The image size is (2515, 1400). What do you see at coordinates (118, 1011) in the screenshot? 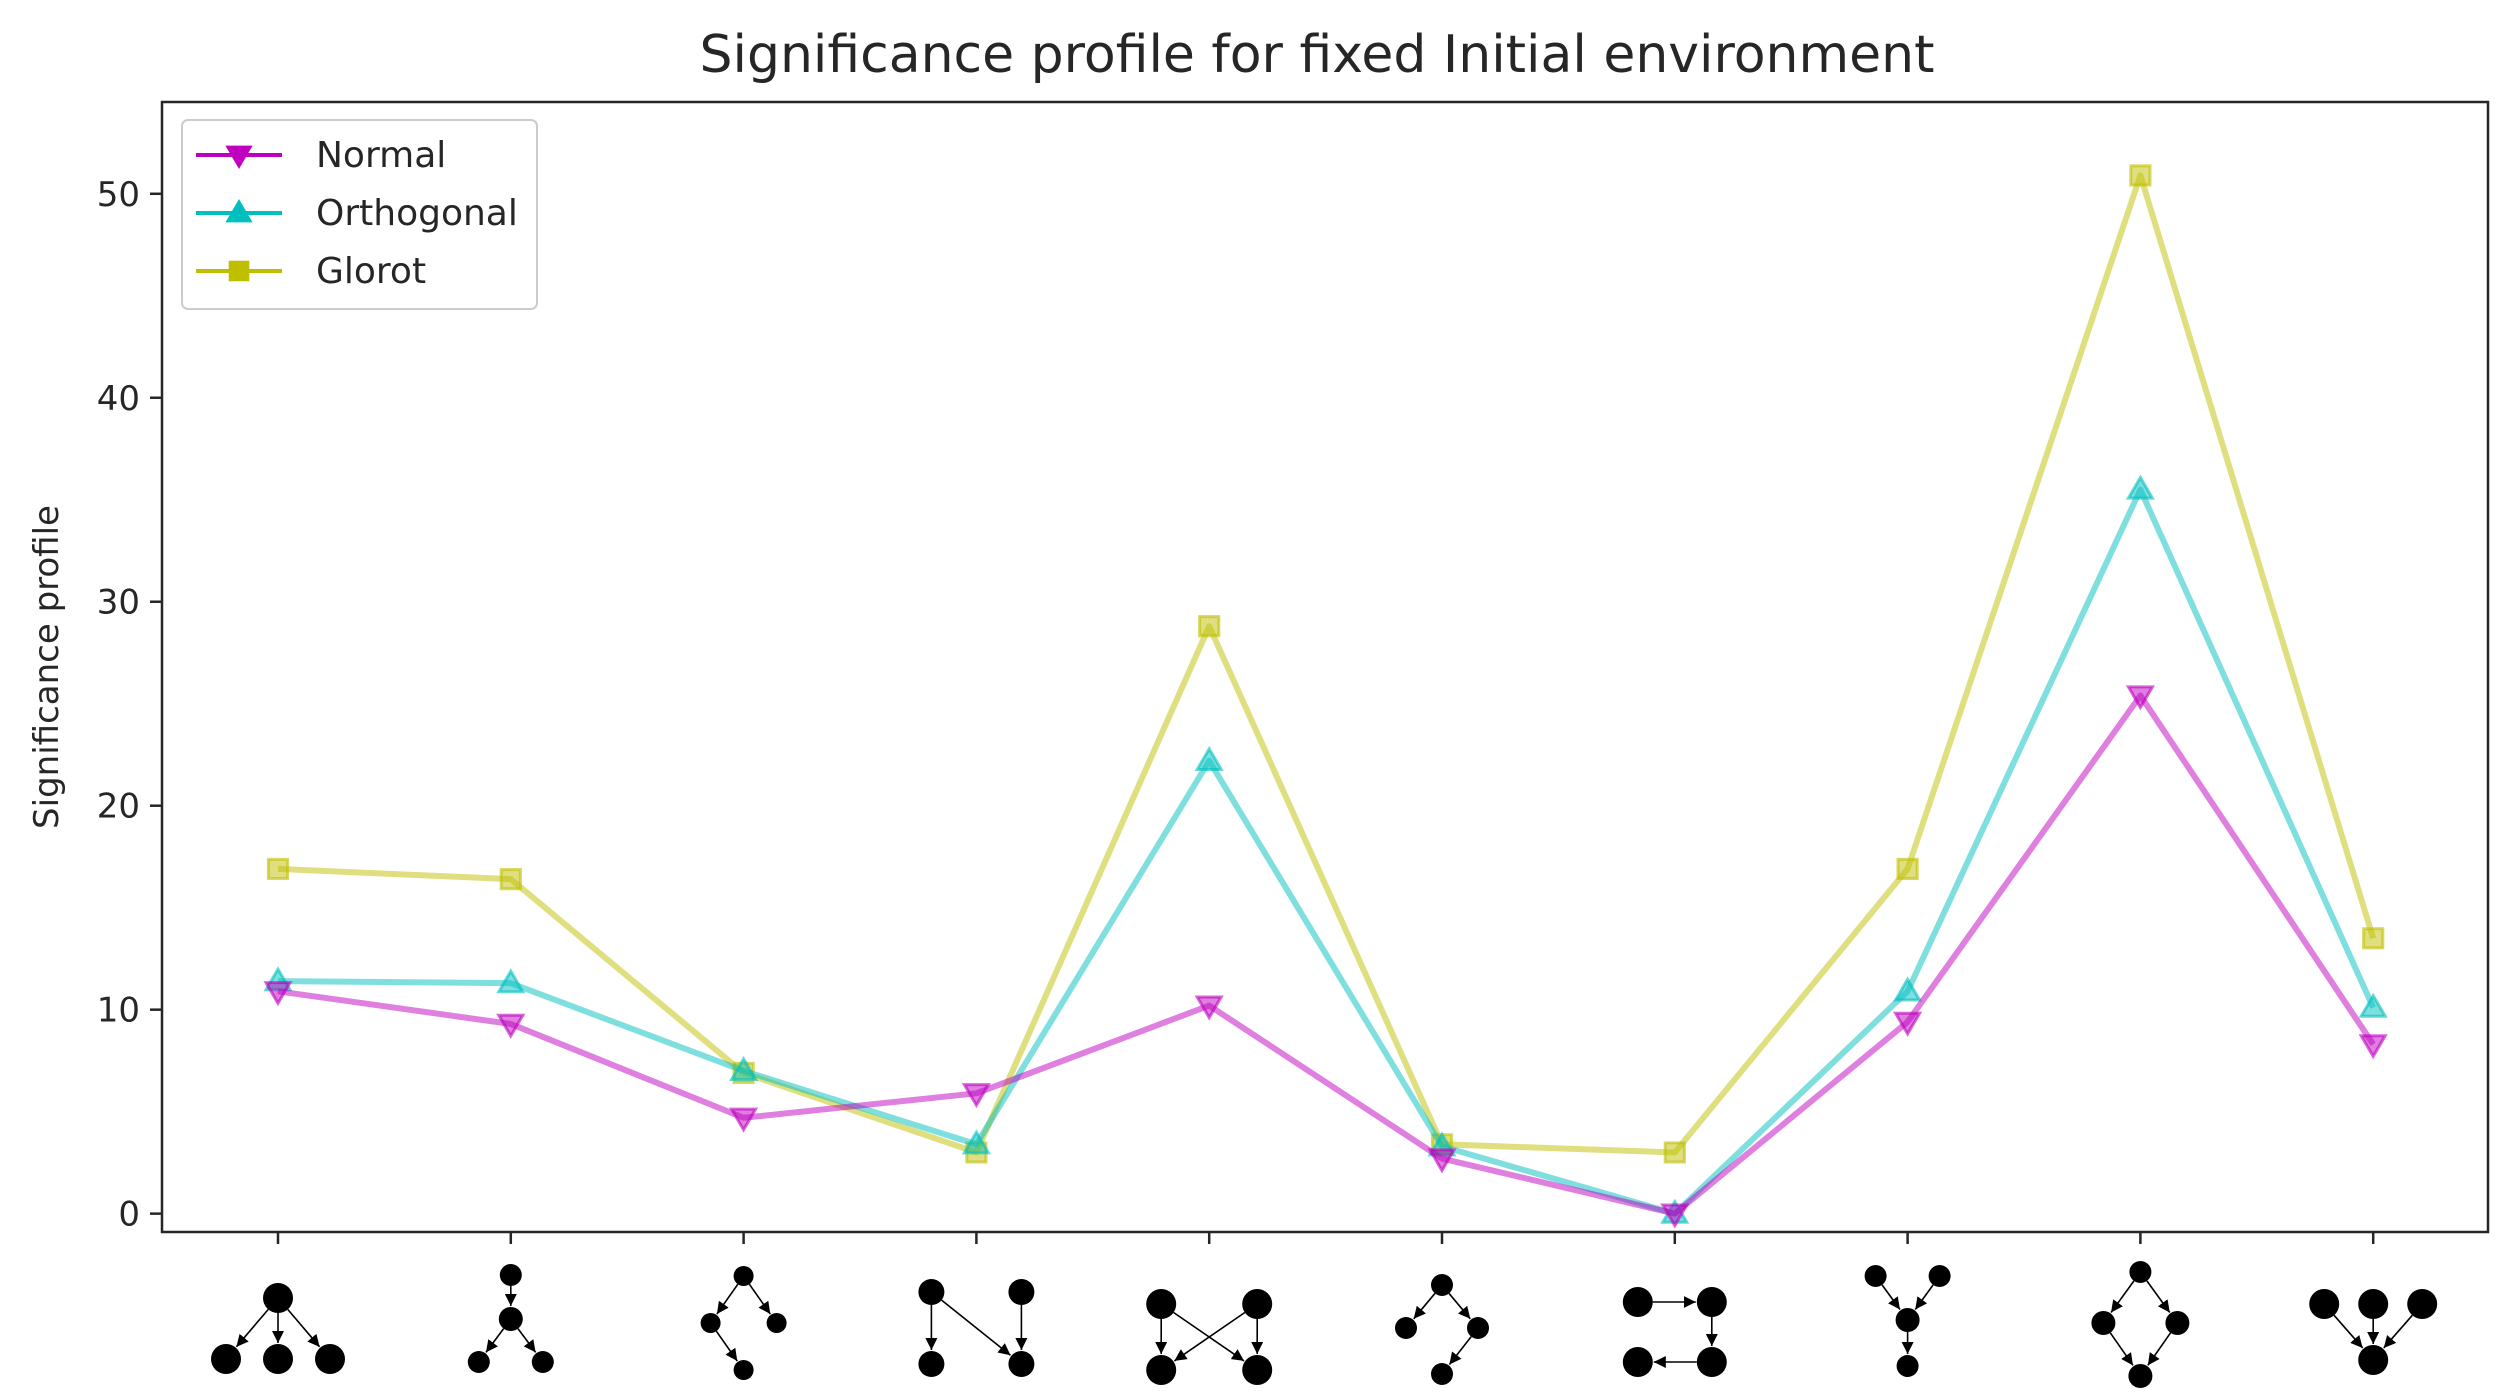
I see `y-tick-label: 10` at bounding box center [118, 1011].